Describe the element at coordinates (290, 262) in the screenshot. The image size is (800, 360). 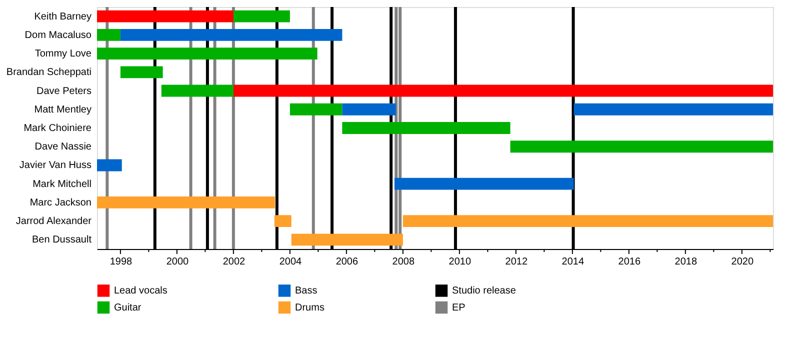
I see `x-tick-label: 2004` at that location.